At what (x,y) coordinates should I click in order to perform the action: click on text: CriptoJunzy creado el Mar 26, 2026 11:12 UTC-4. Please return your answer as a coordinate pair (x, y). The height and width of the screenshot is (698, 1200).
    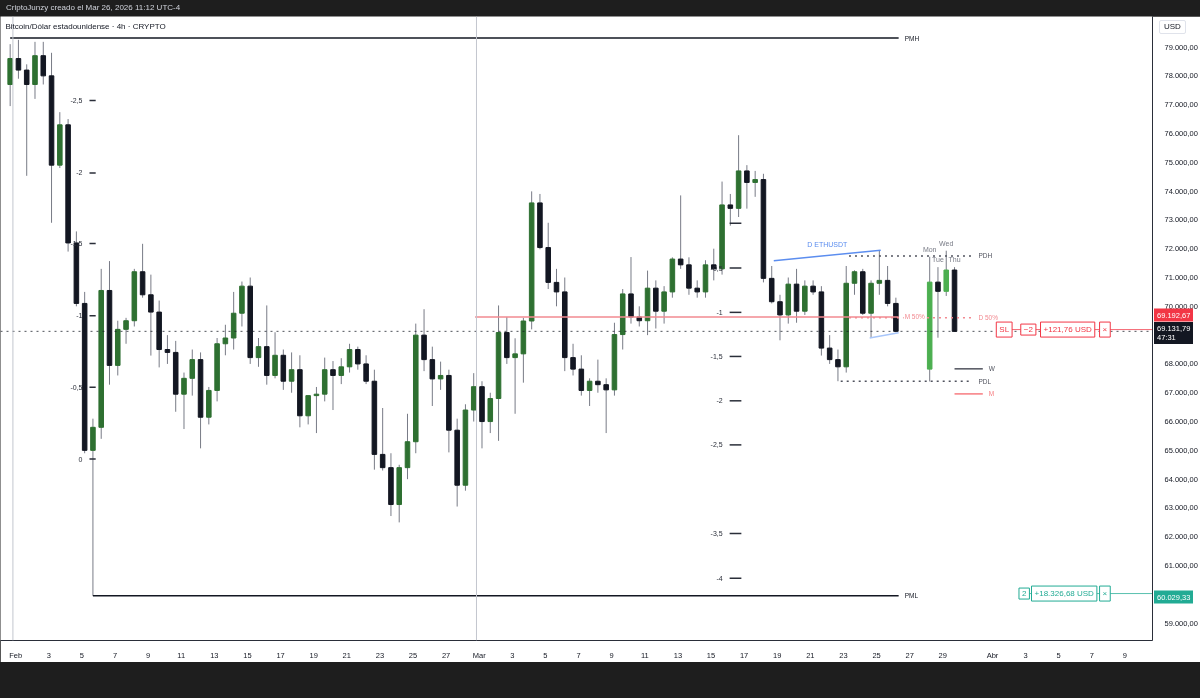
    Looking at the image, I should click on (93, 7).